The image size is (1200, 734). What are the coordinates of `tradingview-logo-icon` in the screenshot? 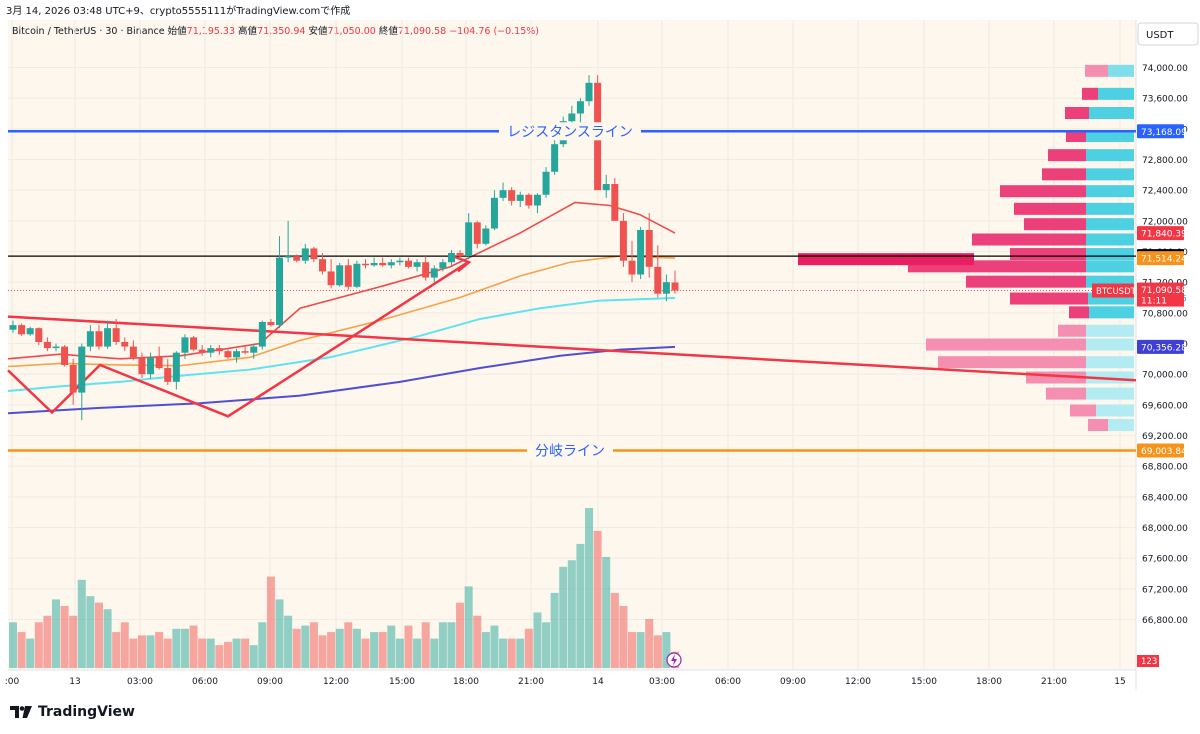 It's located at (21, 712).